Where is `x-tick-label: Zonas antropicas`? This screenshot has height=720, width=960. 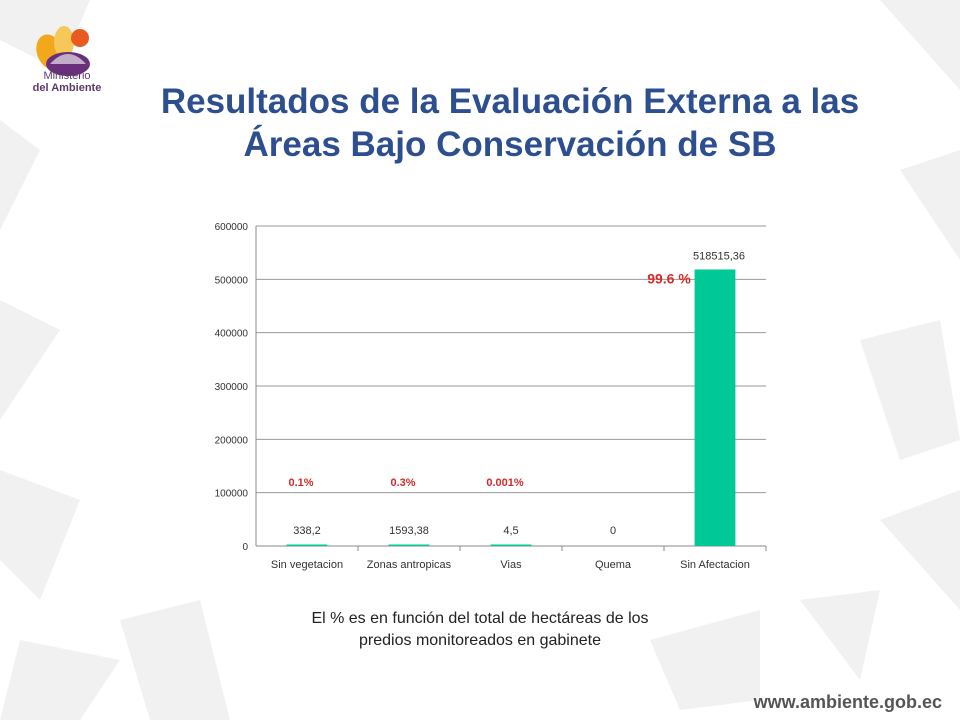
x-tick-label: Zonas antropicas is located at coordinates (409, 565).